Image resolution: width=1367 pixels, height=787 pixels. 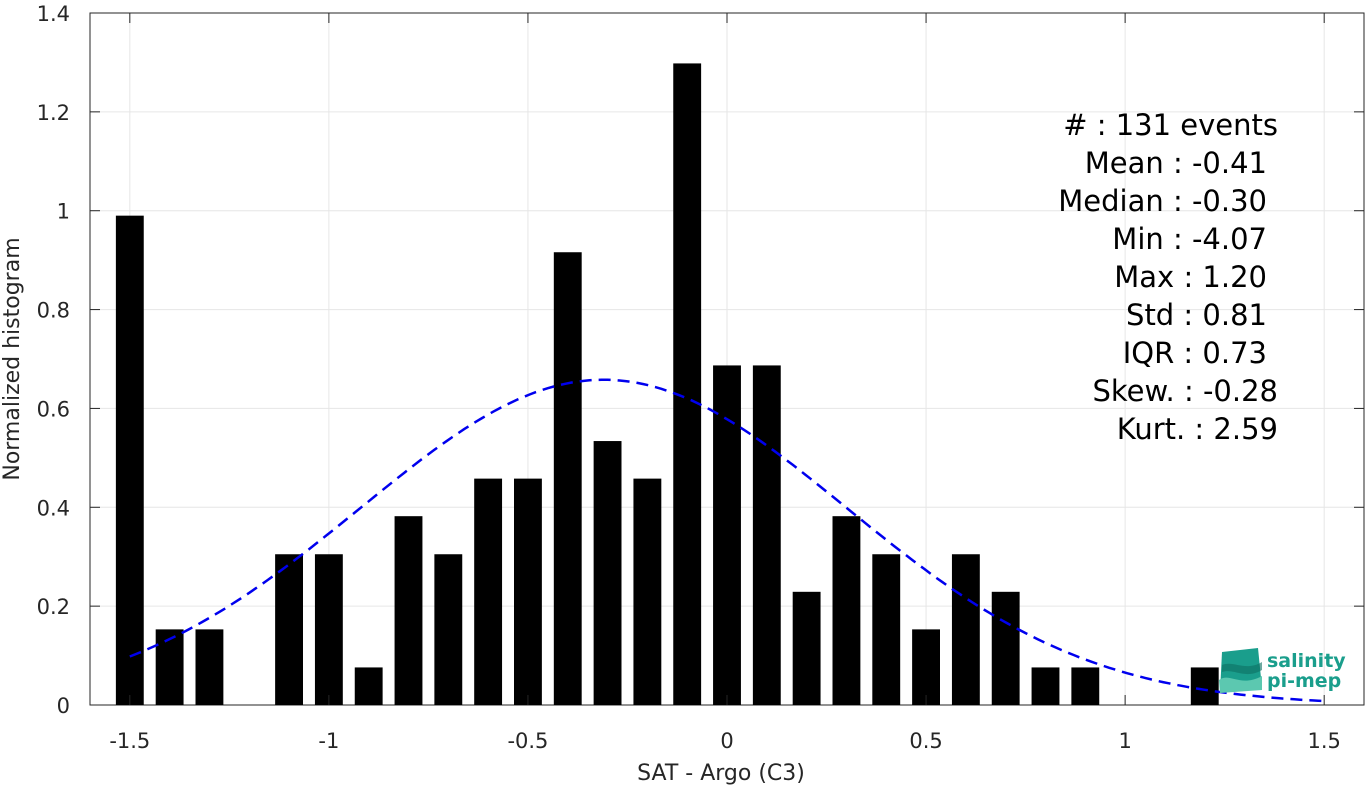 What do you see at coordinates (1195, 353) in the screenshot?
I see `stats-iqr: IQR : 0.73` at bounding box center [1195, 353].